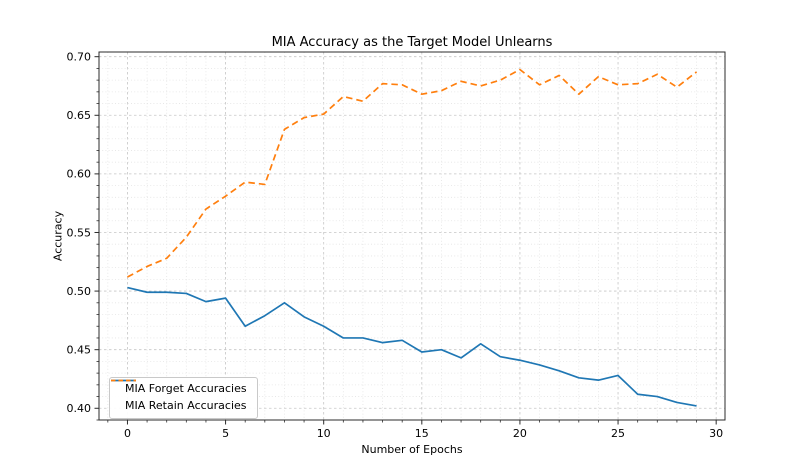 Image resolution: width=793 pixels, height=476 pixels. I want to click on legend-item-retain: MIA Retain Accuracies, so click(179, 396).